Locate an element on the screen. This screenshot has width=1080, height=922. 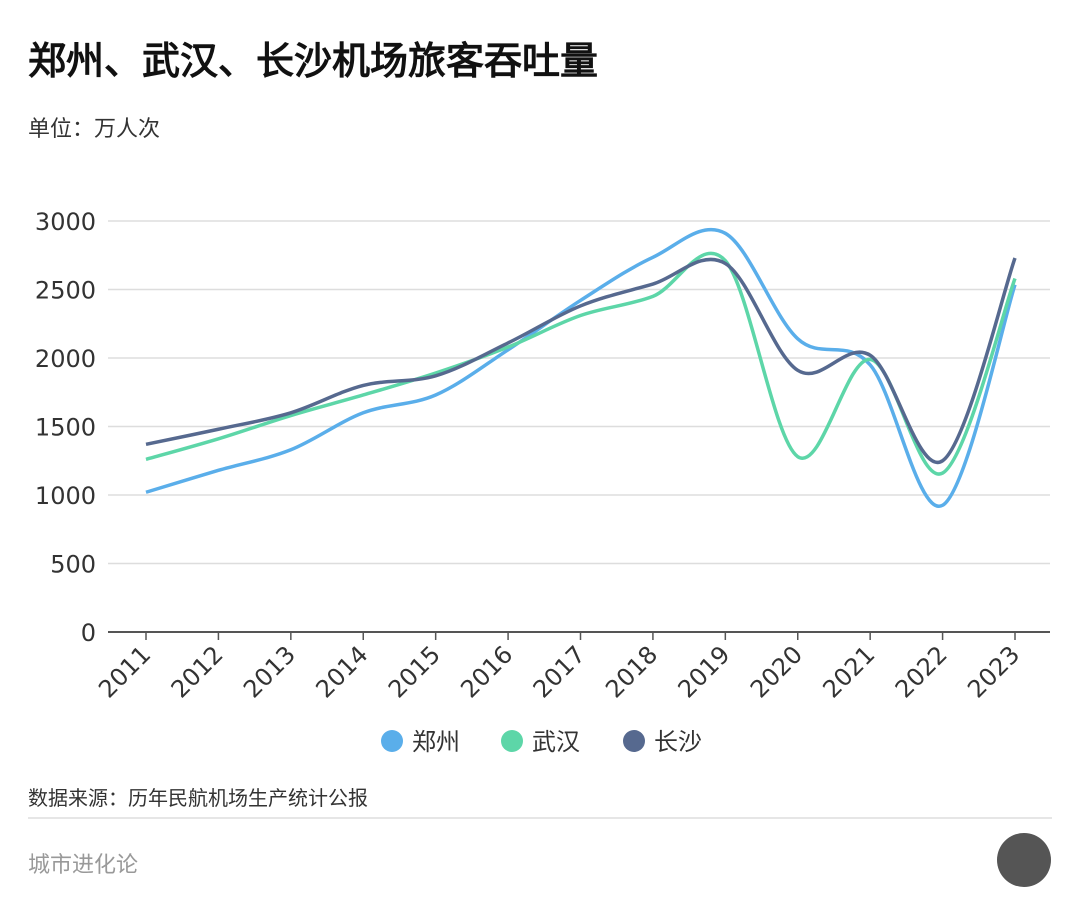
legend-item: 武汉 is located at coordinates (540, 742).